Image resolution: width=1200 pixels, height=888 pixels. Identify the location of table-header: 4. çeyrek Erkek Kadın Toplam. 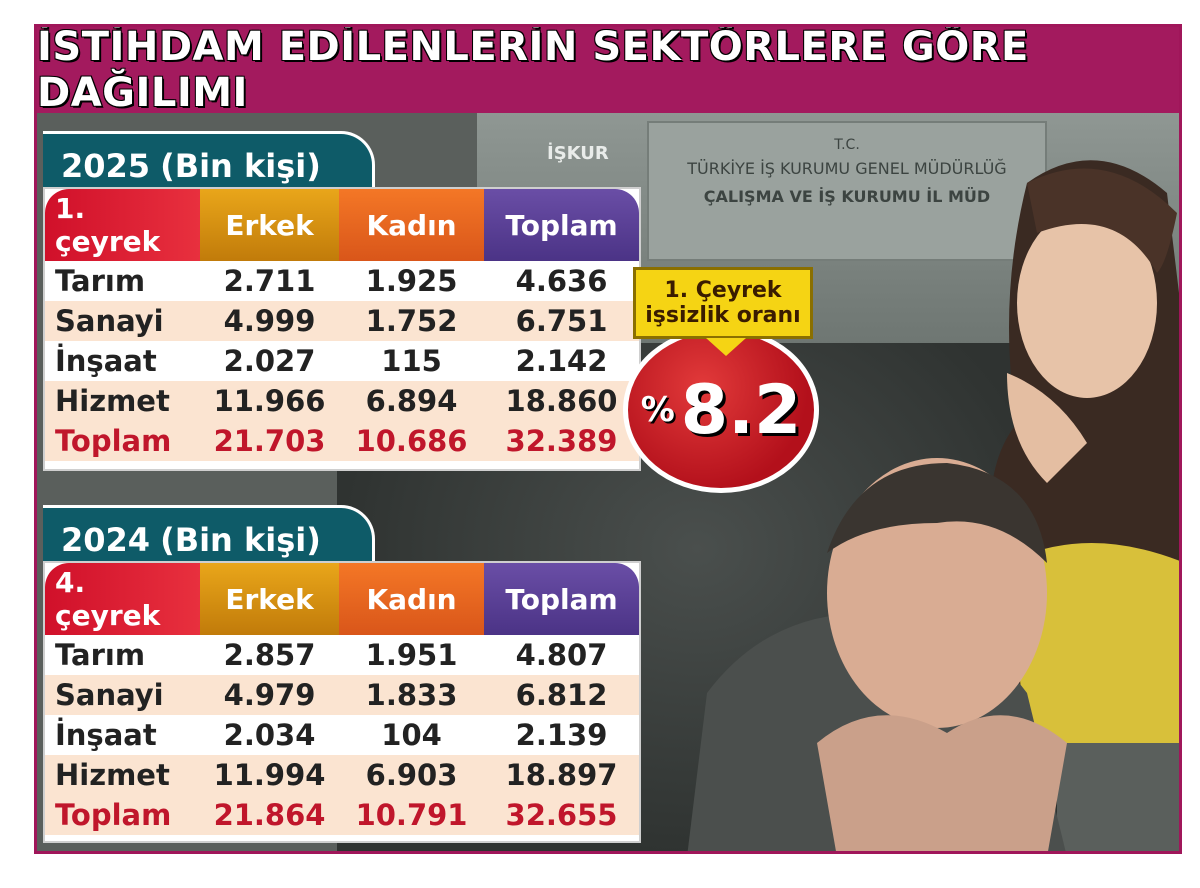
(342, 599).